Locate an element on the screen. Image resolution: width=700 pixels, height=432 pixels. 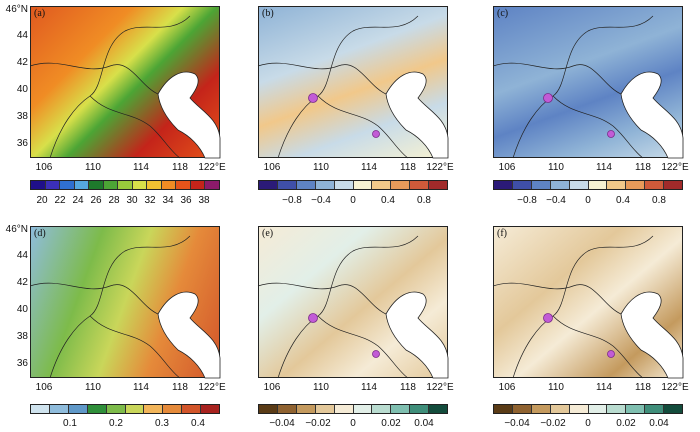
colorbar-label: 0.2 is located at coordinates (116, 423).